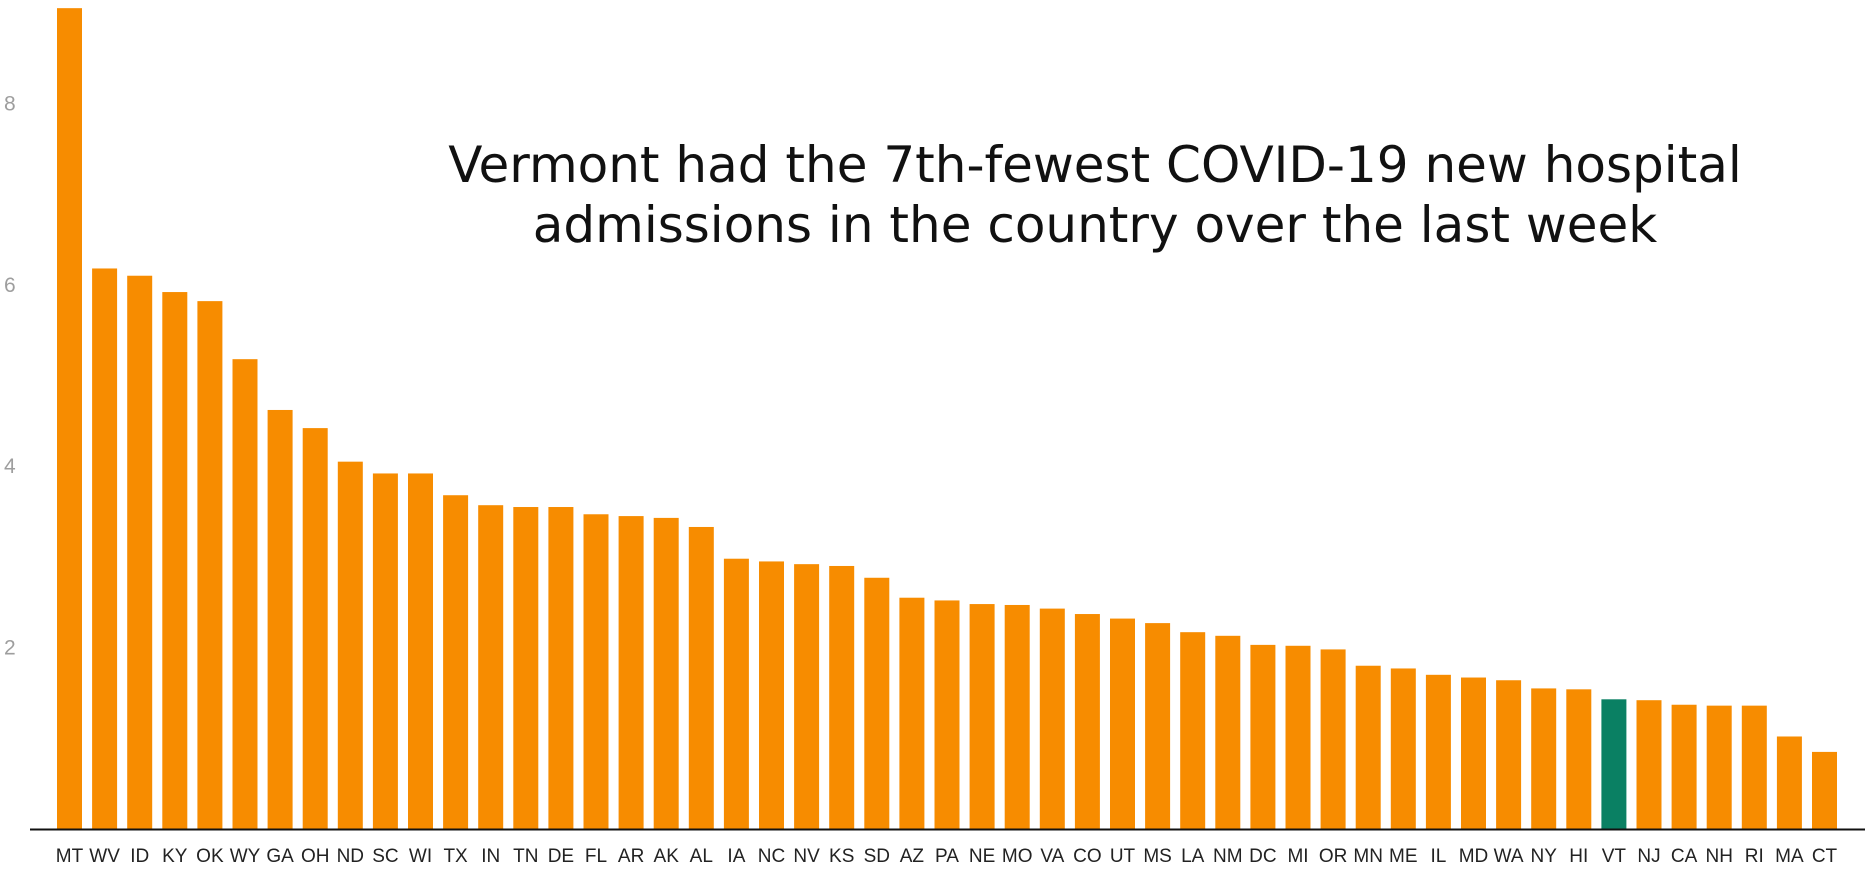 The width and height of the screenshot is (1865, 871). Describe the element at coordinates (1789, 782) in the screenshot. I see `bar-ma` at that location.